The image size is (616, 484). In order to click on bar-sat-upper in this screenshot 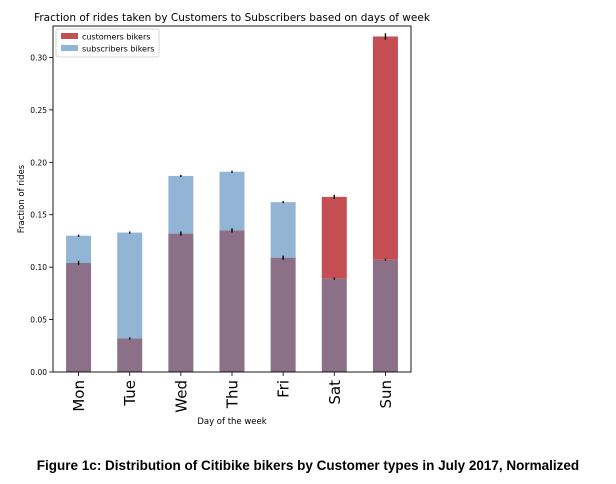, I will do `click(334, 237)`.